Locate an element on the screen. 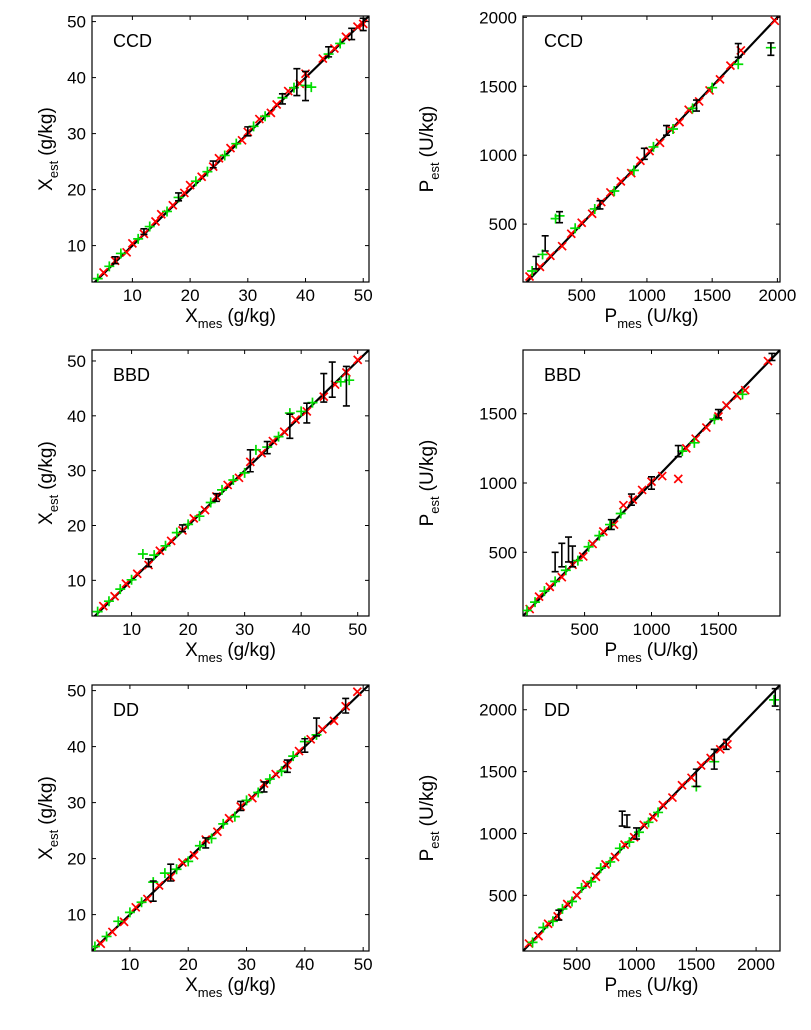 The image size is (811, 1030). x-tick-label: 1500 is located at coordinates (719, 629).